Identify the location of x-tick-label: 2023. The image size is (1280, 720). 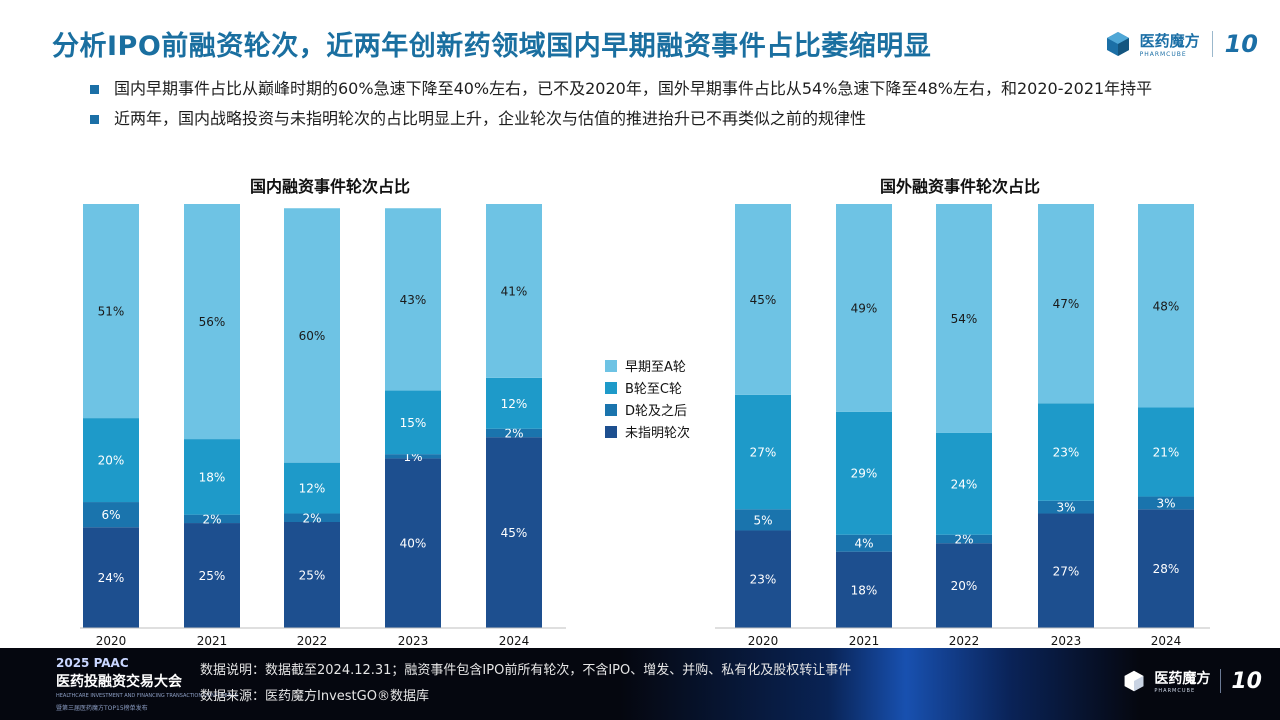
(413, 641).